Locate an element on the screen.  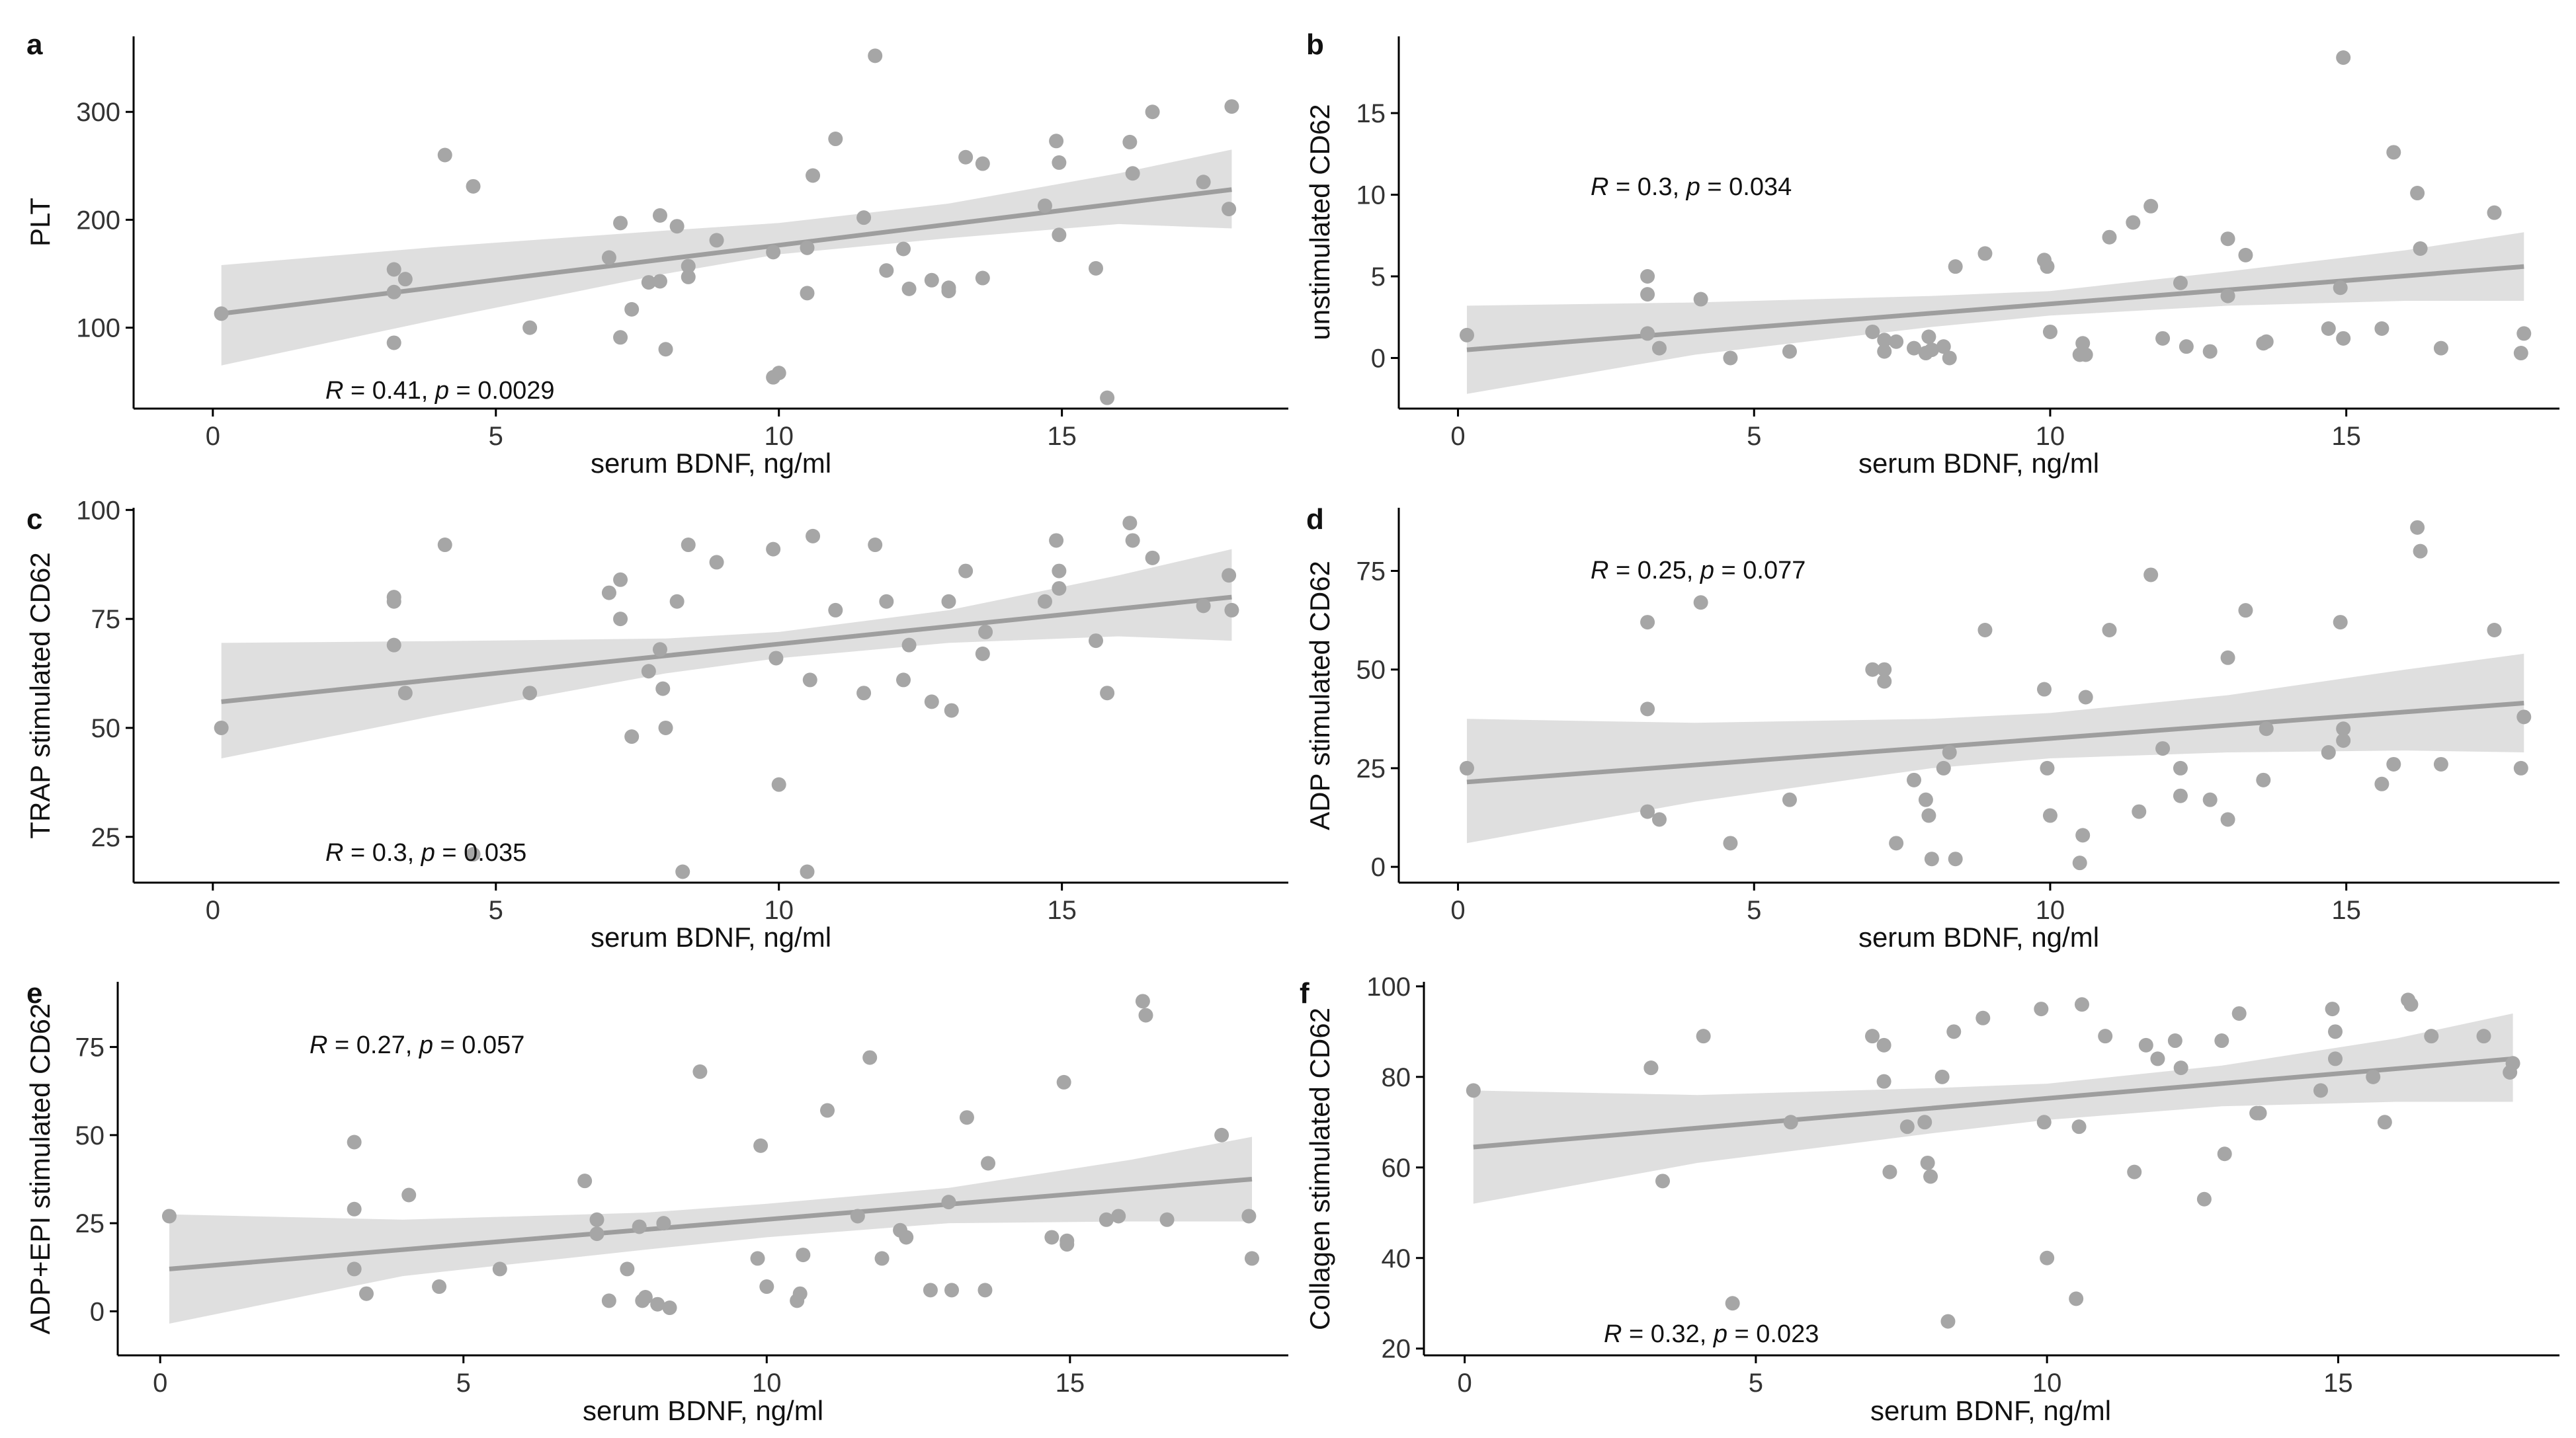
correlation-label: R = 0.3, p = 0.035 is located at coordinates (425, 853).